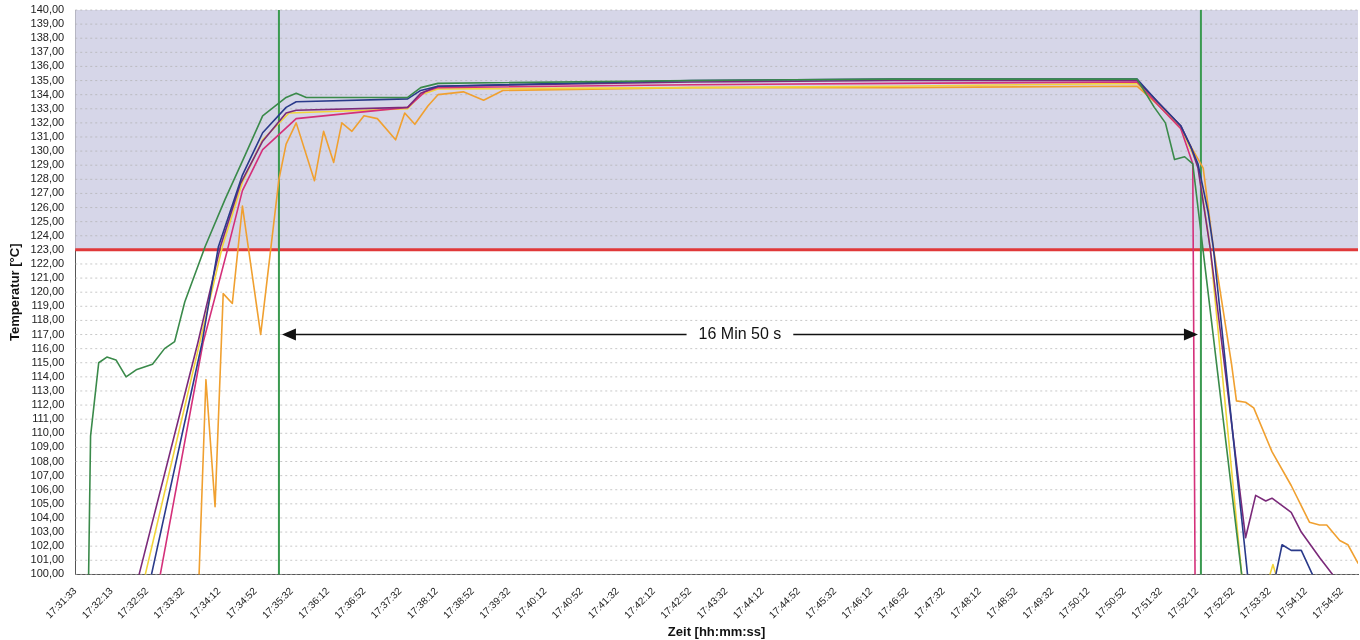  I want to click on y-tick-label: 114,00, so click(48, 375).